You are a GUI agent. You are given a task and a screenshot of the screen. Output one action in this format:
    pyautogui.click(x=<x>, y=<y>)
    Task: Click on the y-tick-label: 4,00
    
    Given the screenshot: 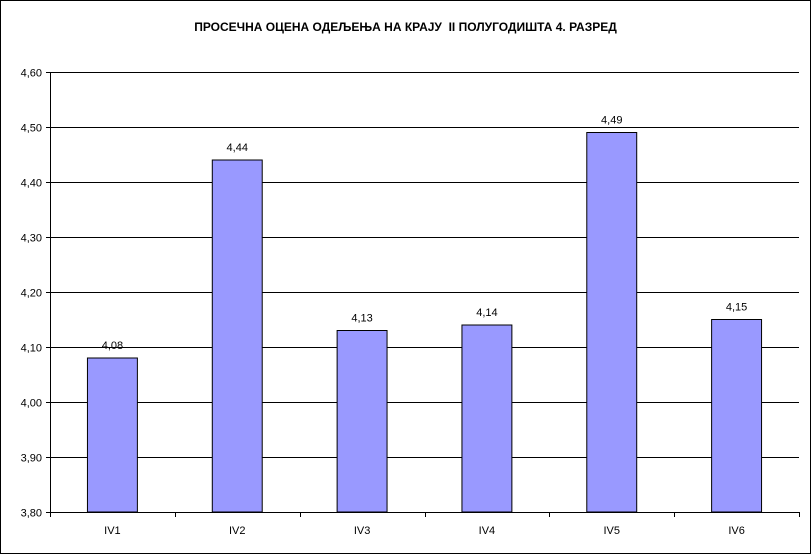 What is the action you would take?
    pyautogui.click(x=31, y=404)
    